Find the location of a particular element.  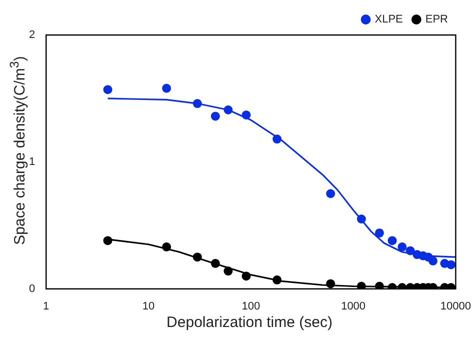

x-tick-label: 1 is located at coordinates (46, 306).